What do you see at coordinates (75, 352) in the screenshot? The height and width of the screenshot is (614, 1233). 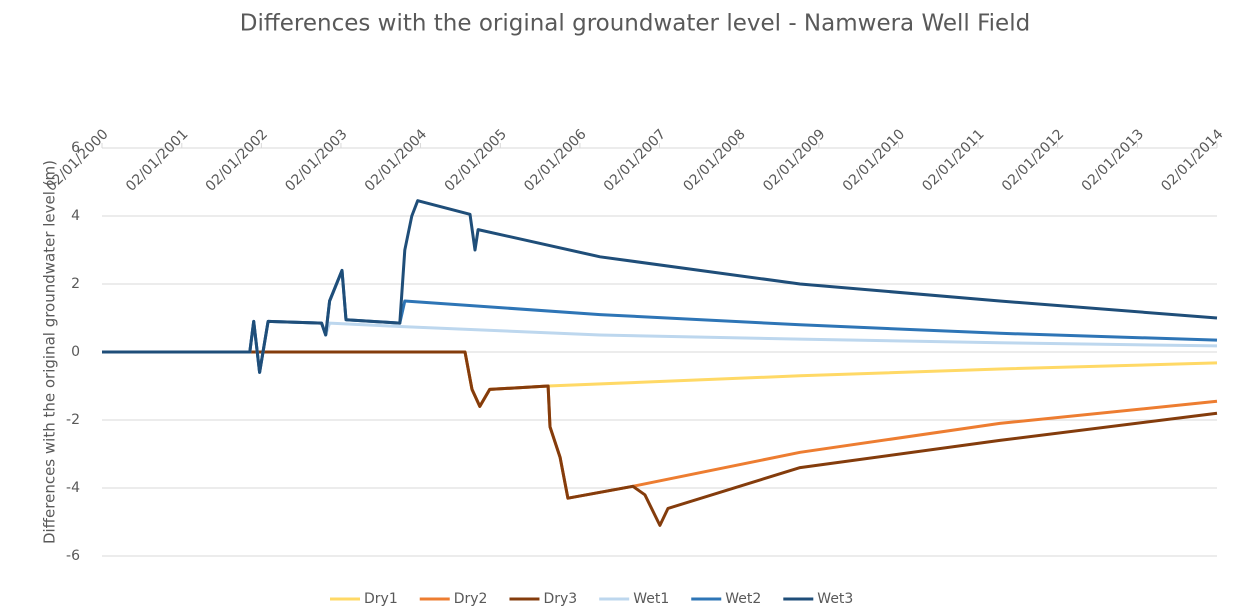 I see `y-tick-label: 0` at bounding box center [75, 352].